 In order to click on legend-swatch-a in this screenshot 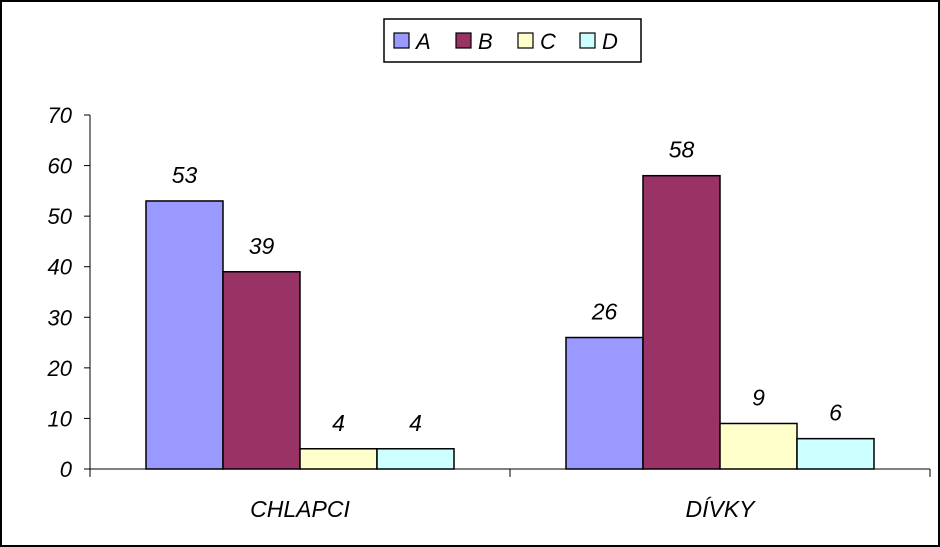, I will do `click(401, 40)`.